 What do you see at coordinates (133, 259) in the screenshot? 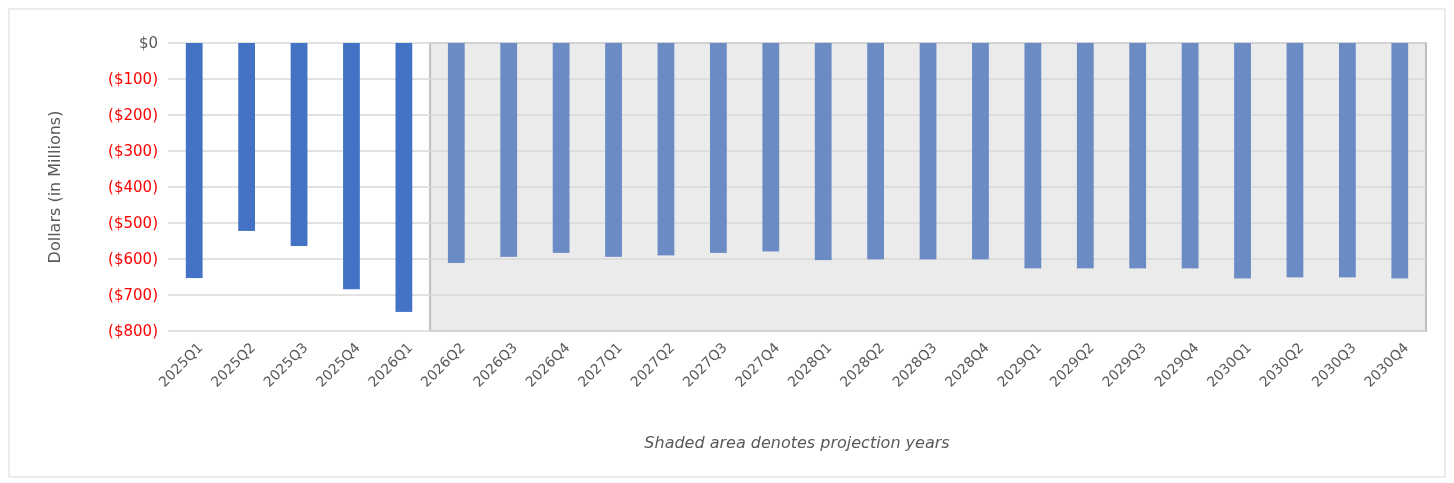
I see `y-tick-label: ($600)` at bounding box center [133, 259].